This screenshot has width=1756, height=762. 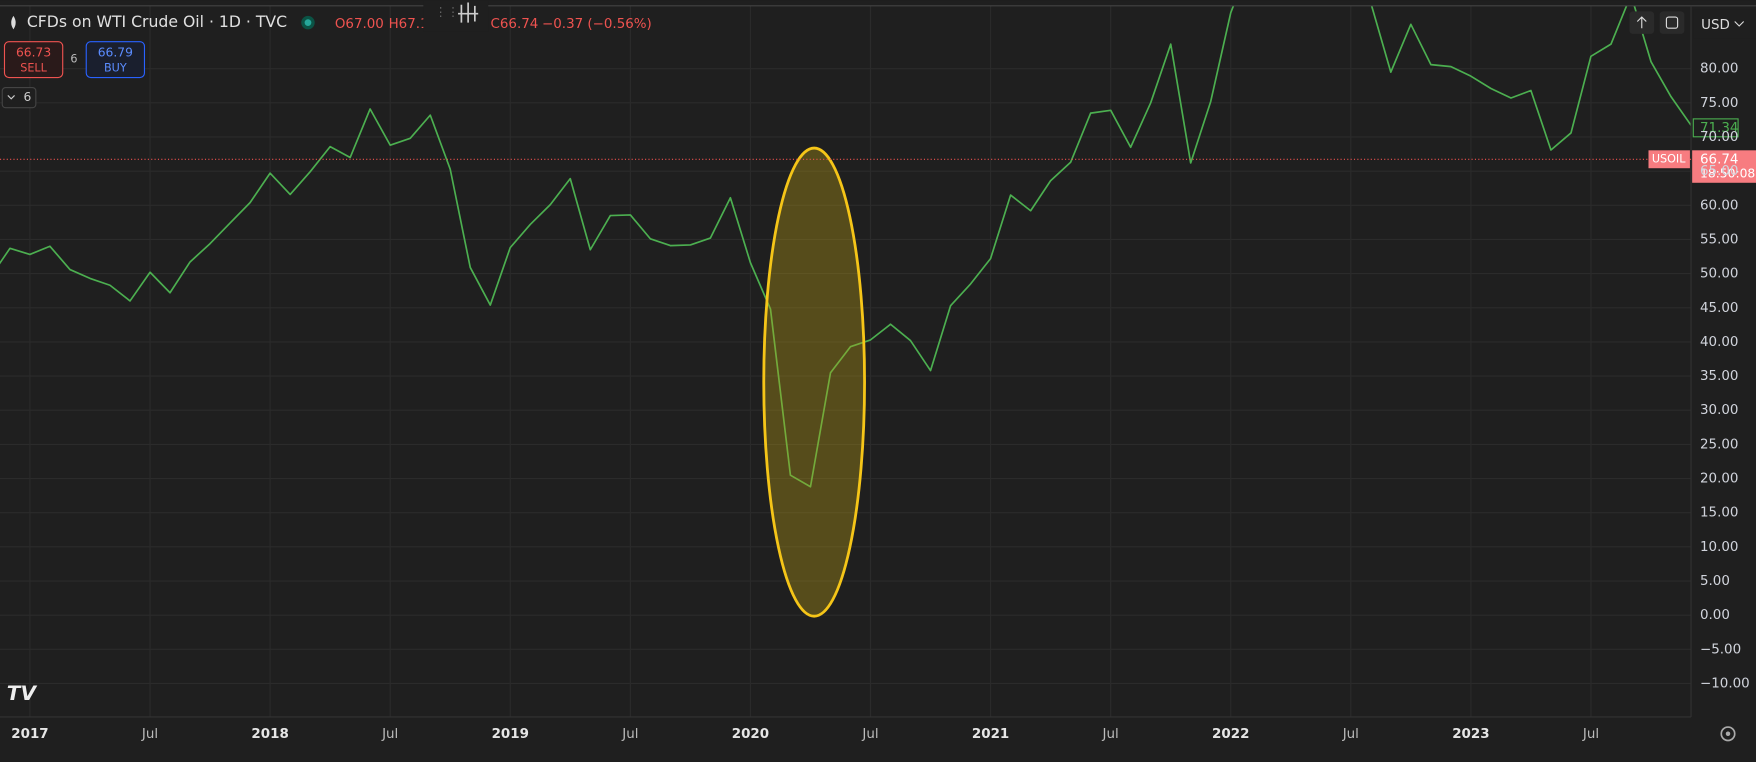 I want to click on sell-button, so click(x=33, y=60).